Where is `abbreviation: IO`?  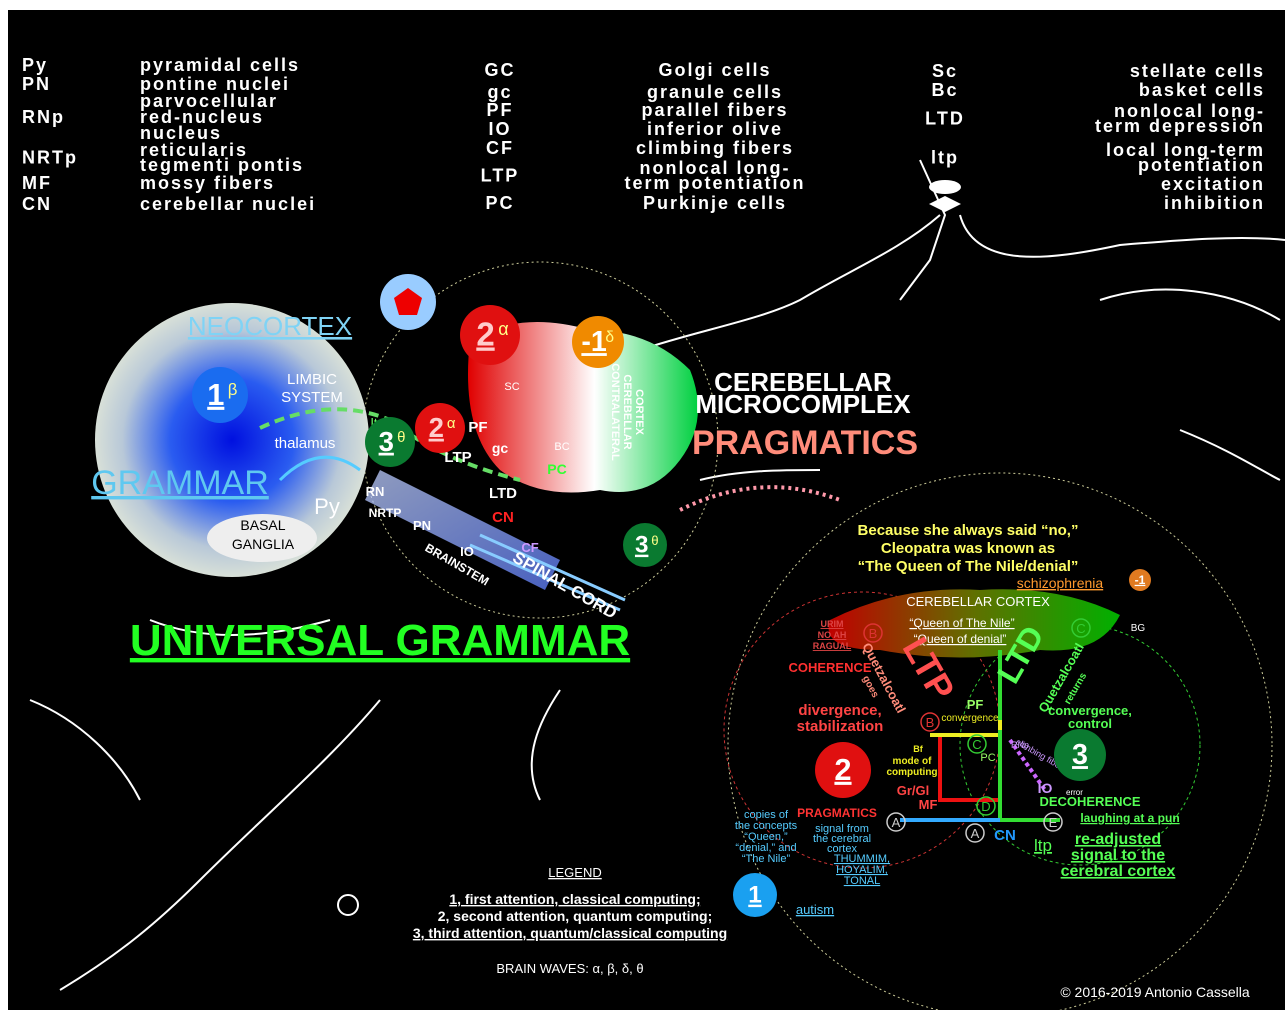 abbreviation: IO is located at coordinates (499, 129).